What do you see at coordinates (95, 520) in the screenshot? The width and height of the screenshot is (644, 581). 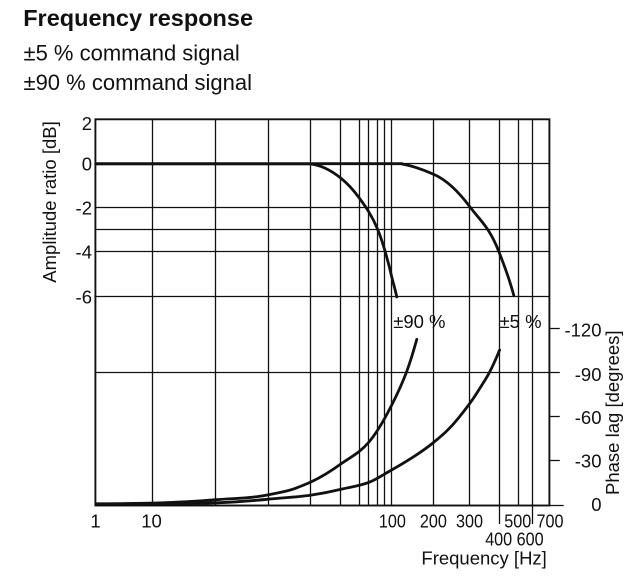 I see `svg-text: 1` at bounding box center [95, 520].